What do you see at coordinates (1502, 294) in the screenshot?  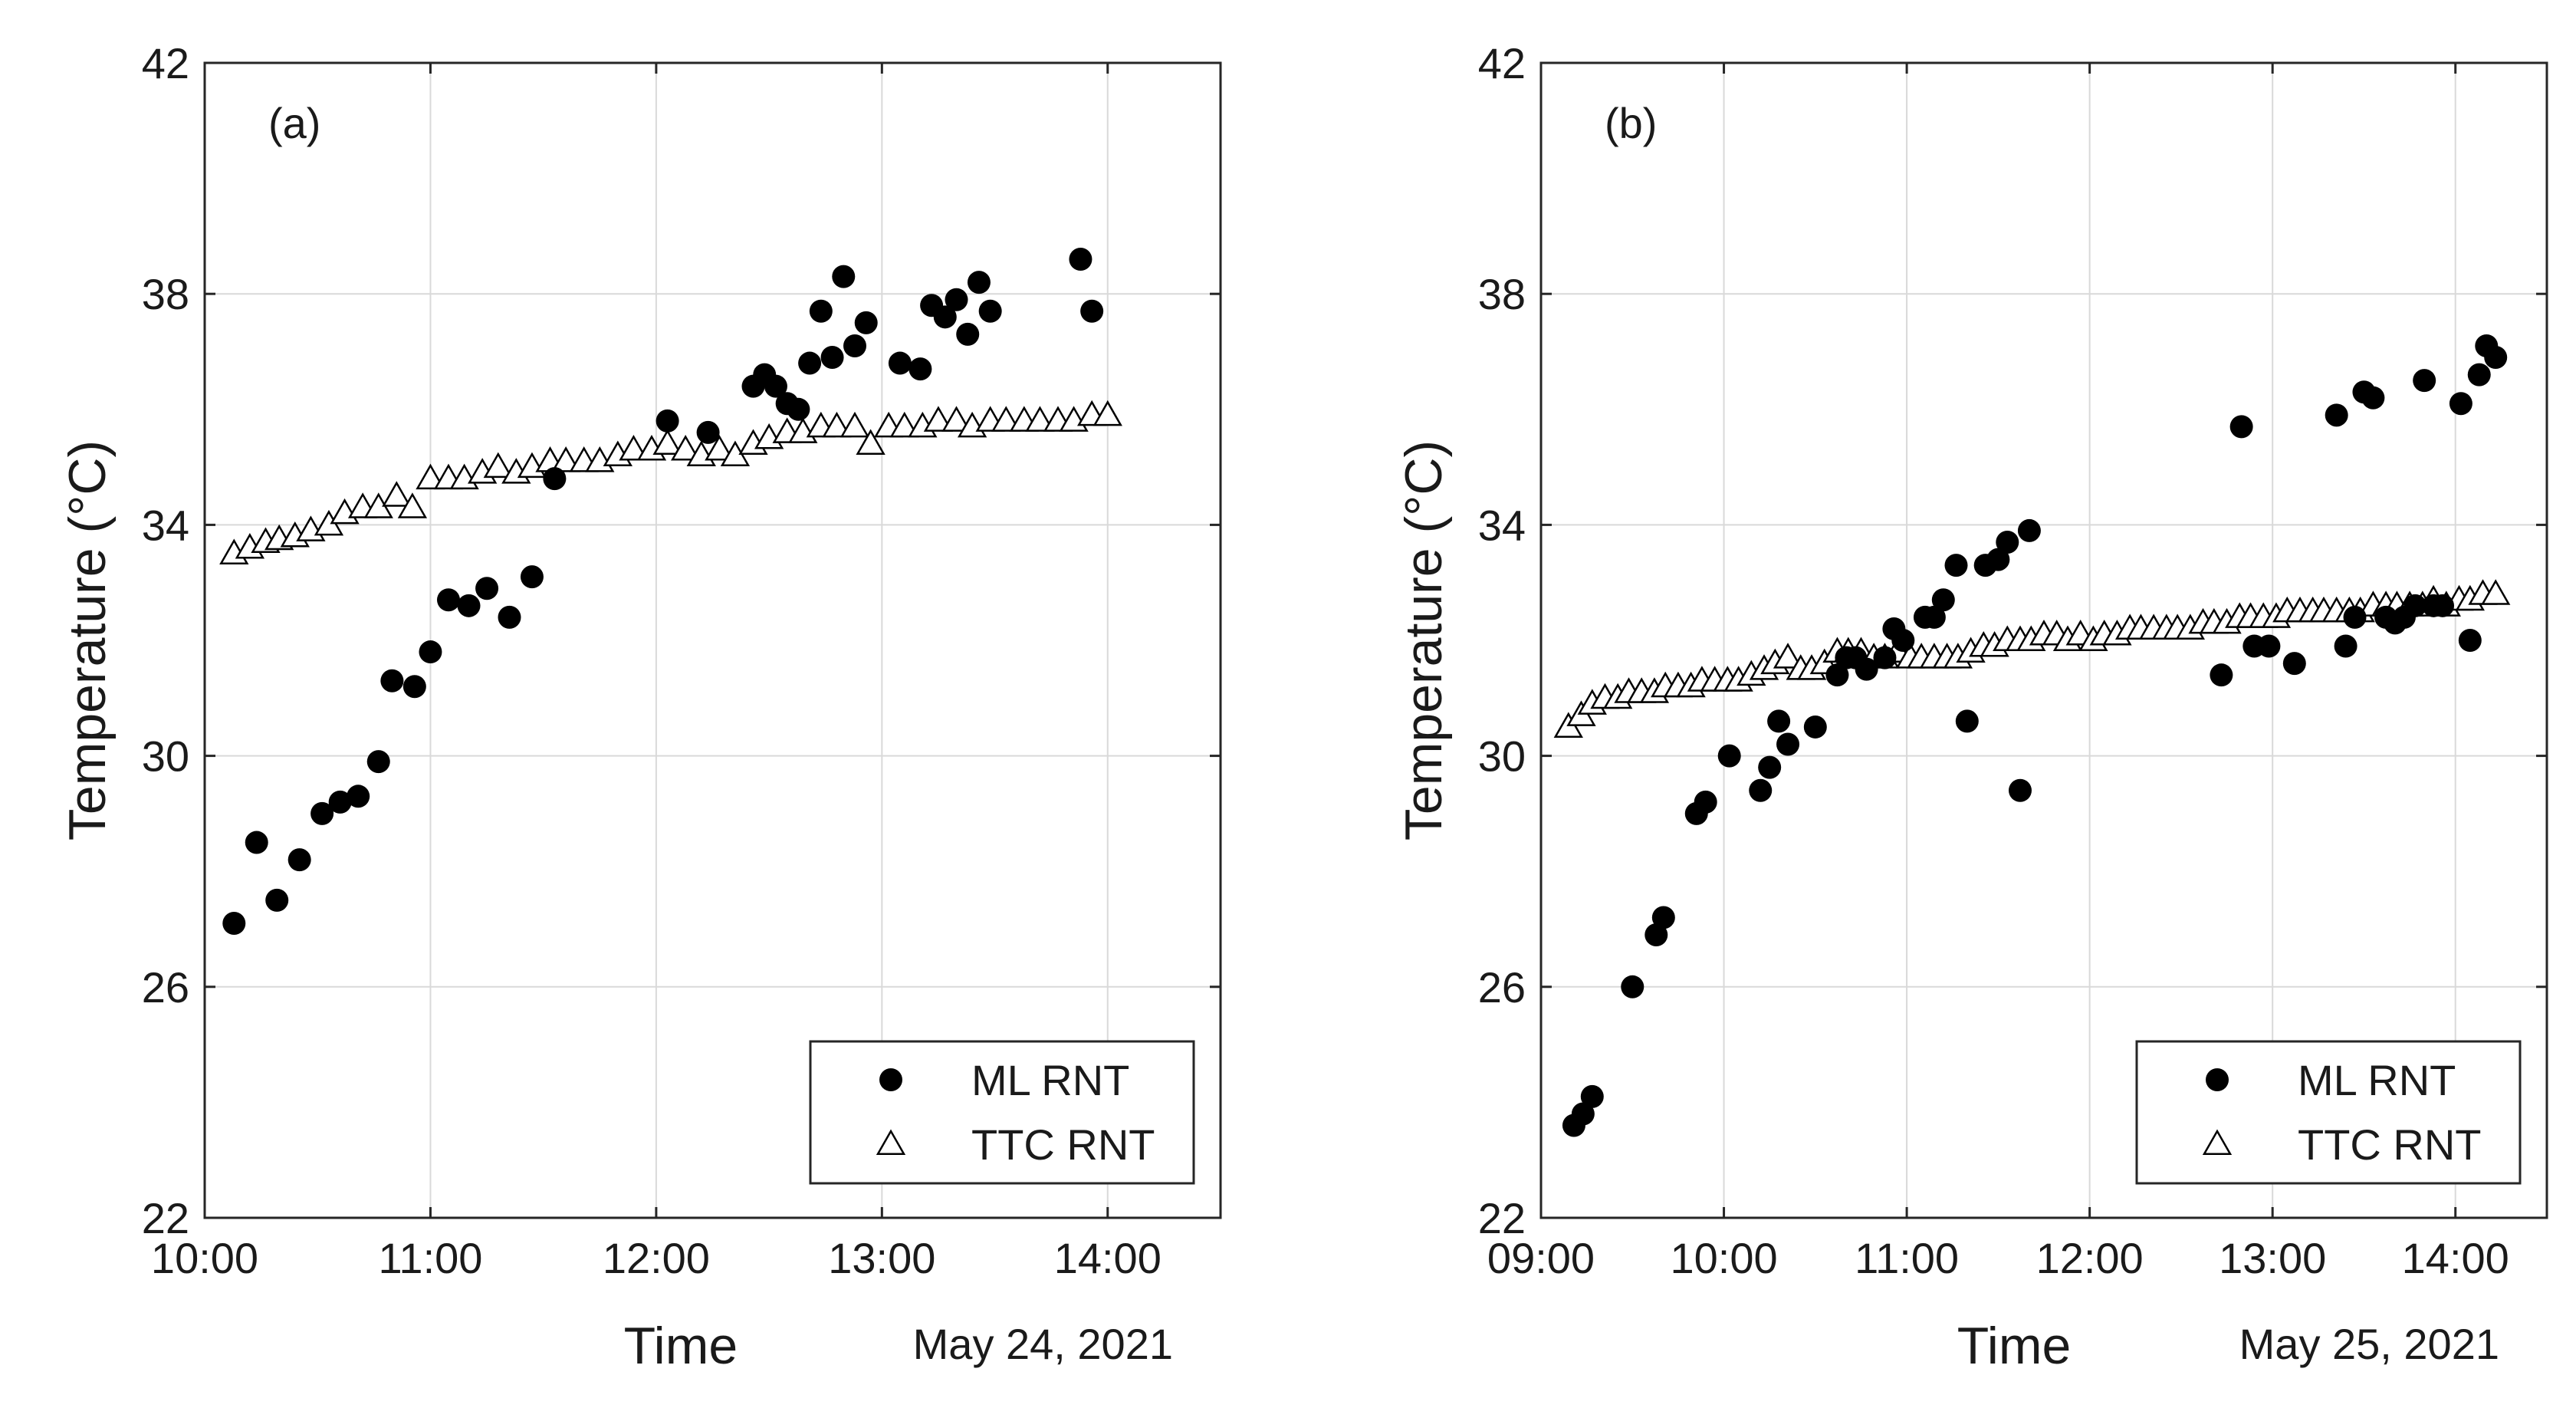 I see `y-tick-label: 38` at bounding box center [1502, 294].